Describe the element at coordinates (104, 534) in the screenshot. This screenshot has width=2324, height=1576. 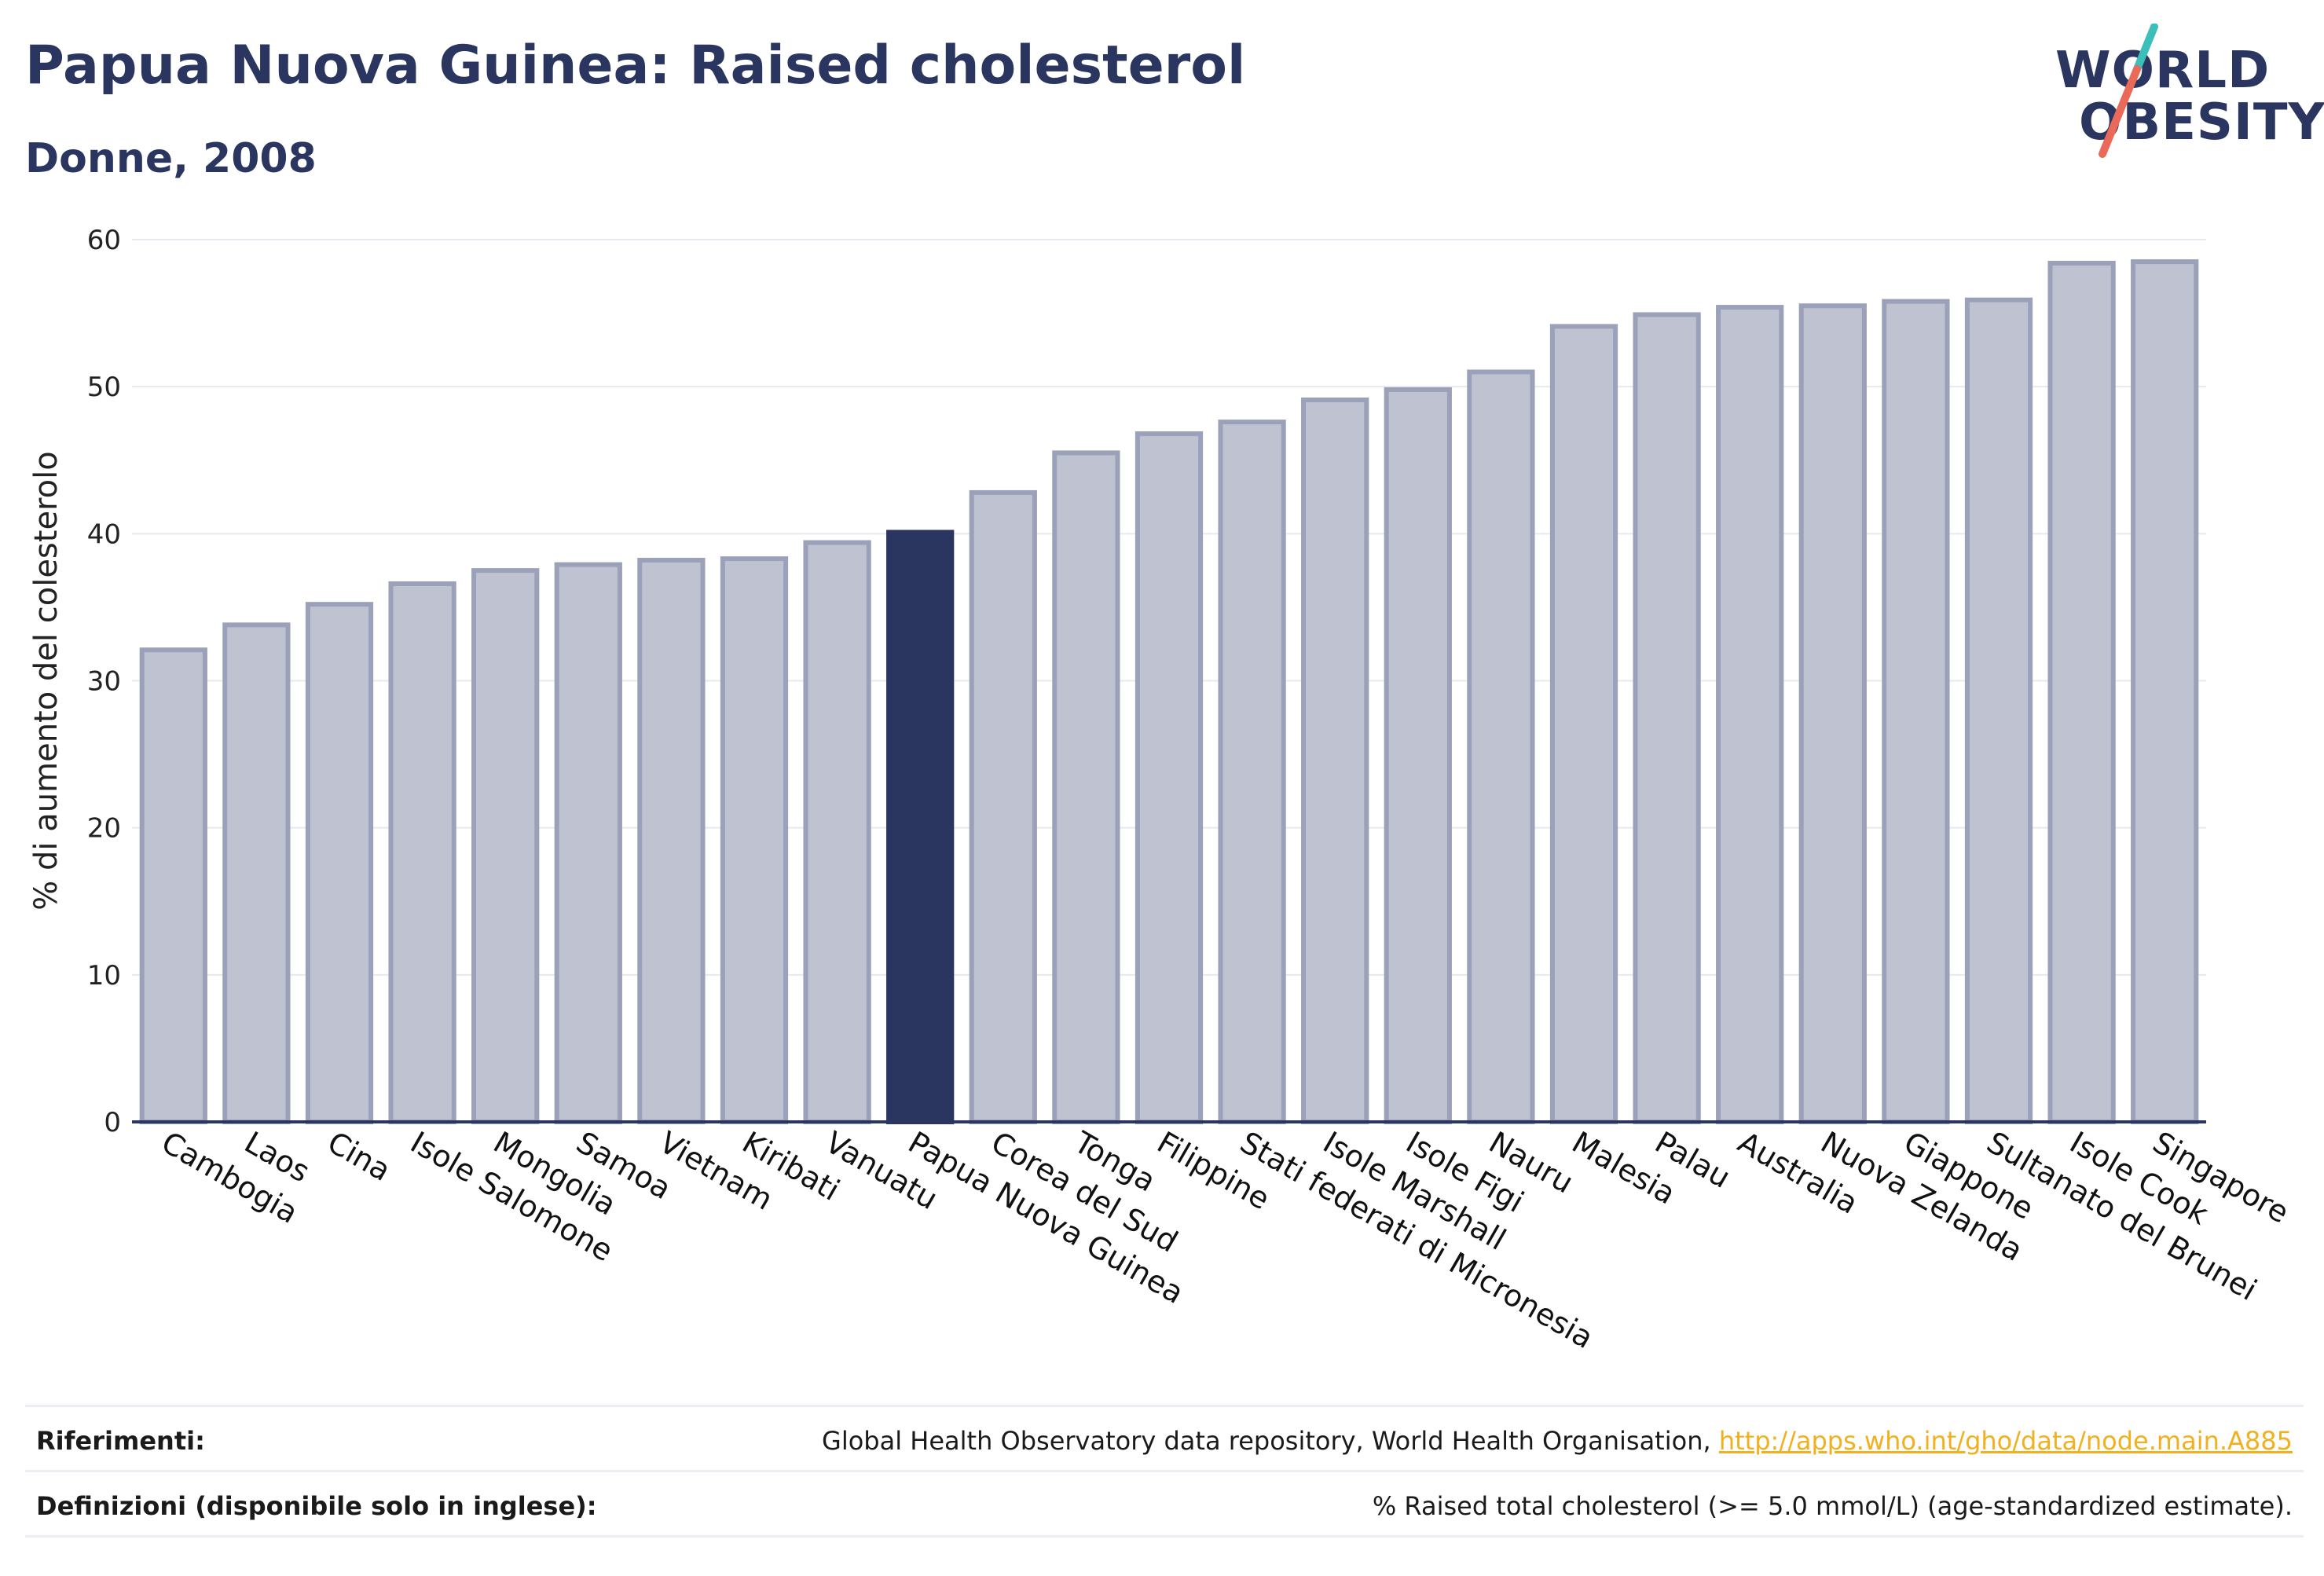
I see `y-tick-label: 40` at that location.